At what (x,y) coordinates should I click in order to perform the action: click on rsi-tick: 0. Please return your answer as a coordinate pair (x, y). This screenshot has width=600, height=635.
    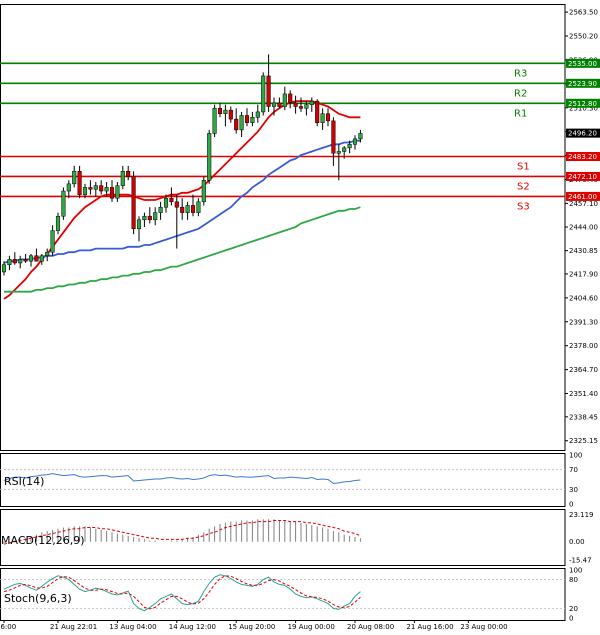
    Looking at the image, I should click on (571, 505).